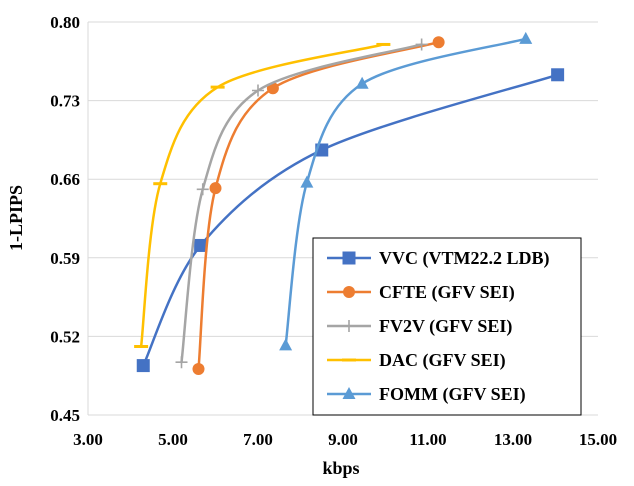  What do you see at coordinates (65, 258) in the screenshot?
I see `y-tick-label: 0.59` at bounding box center [65, 258].